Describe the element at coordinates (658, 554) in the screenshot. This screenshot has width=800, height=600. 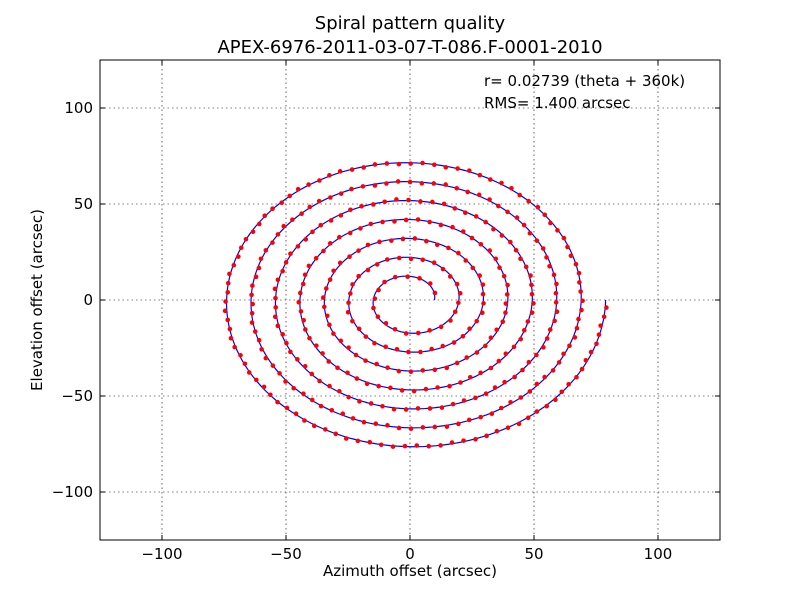
I see `x-tick-label: 100` at that location.